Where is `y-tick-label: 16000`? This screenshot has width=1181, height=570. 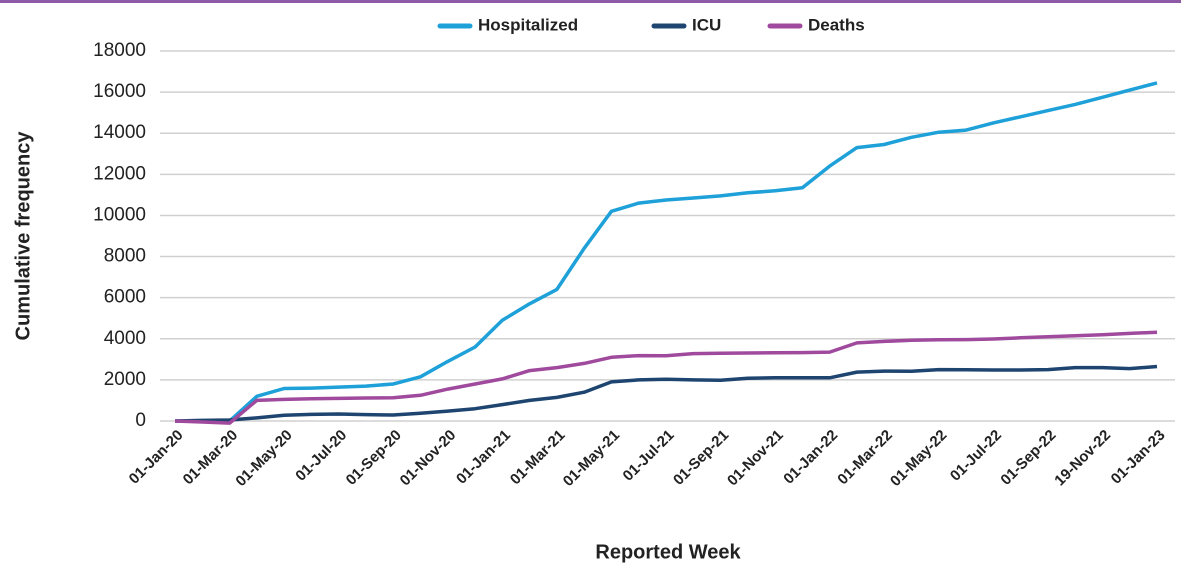
y-tick-label: 16000 is located at coordinates (119, 91).